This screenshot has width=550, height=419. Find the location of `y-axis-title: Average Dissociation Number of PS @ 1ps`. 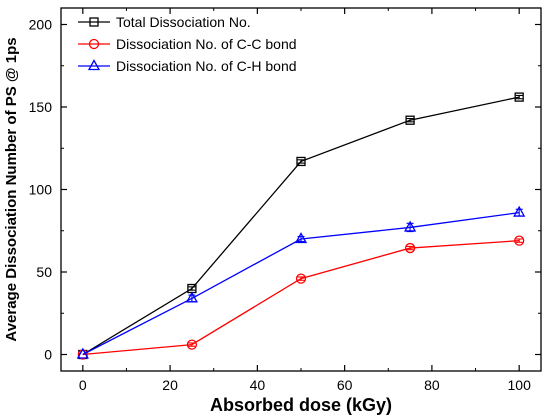

y-axis-title: Average Dissociation Number of PS @ 1ps is located at coordinates (11, 189).